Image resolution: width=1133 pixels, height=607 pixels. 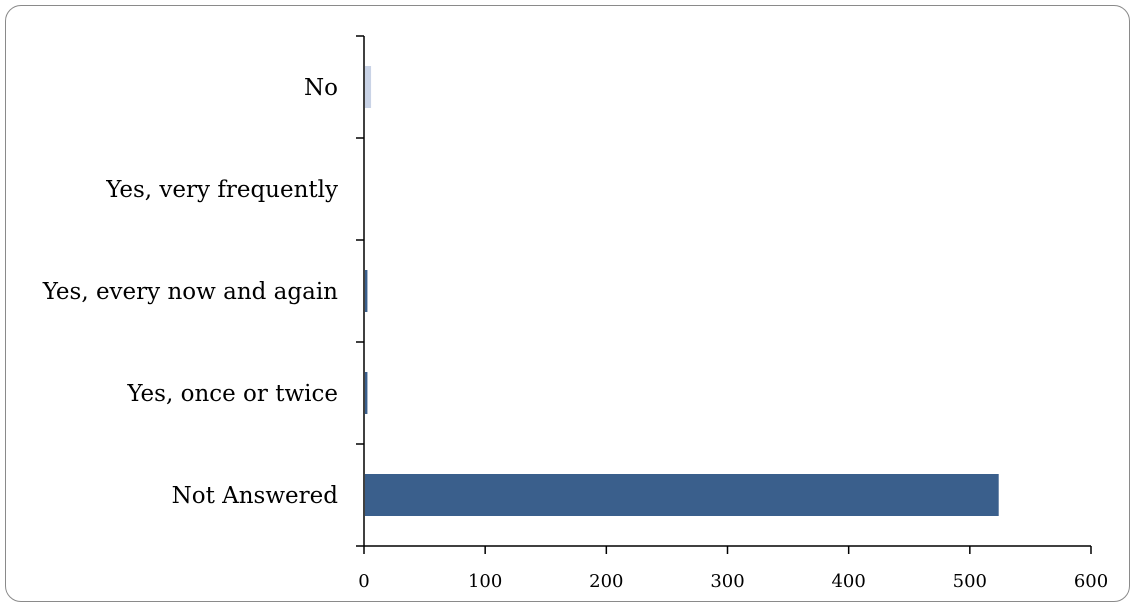 What do you see at coordinates (848, 581) in the screenshot?
I see `x-tick-label-4: 400` at bounding box center [848, 581].